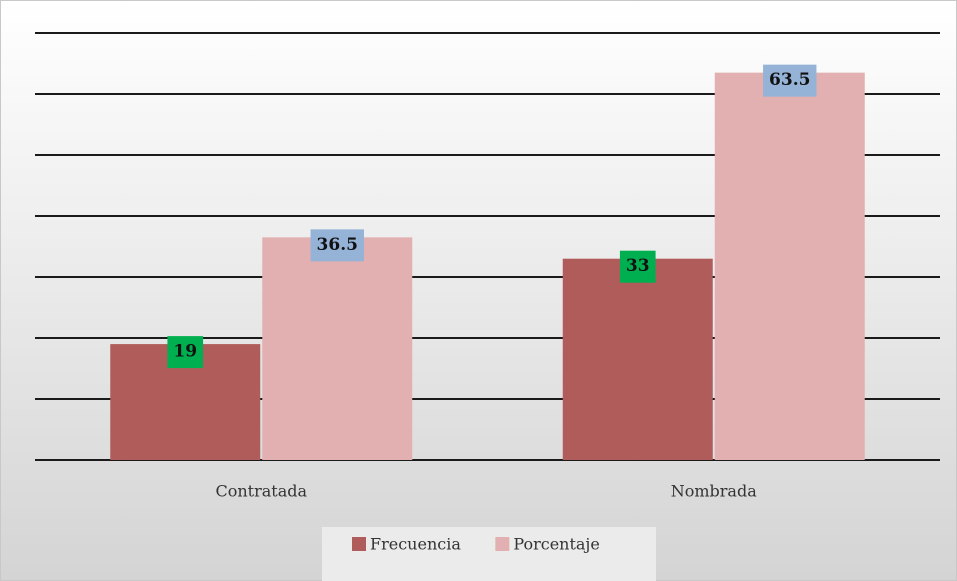 The image size is (957, 581). I want to click on data-label: 36.5, so click(337, 245).